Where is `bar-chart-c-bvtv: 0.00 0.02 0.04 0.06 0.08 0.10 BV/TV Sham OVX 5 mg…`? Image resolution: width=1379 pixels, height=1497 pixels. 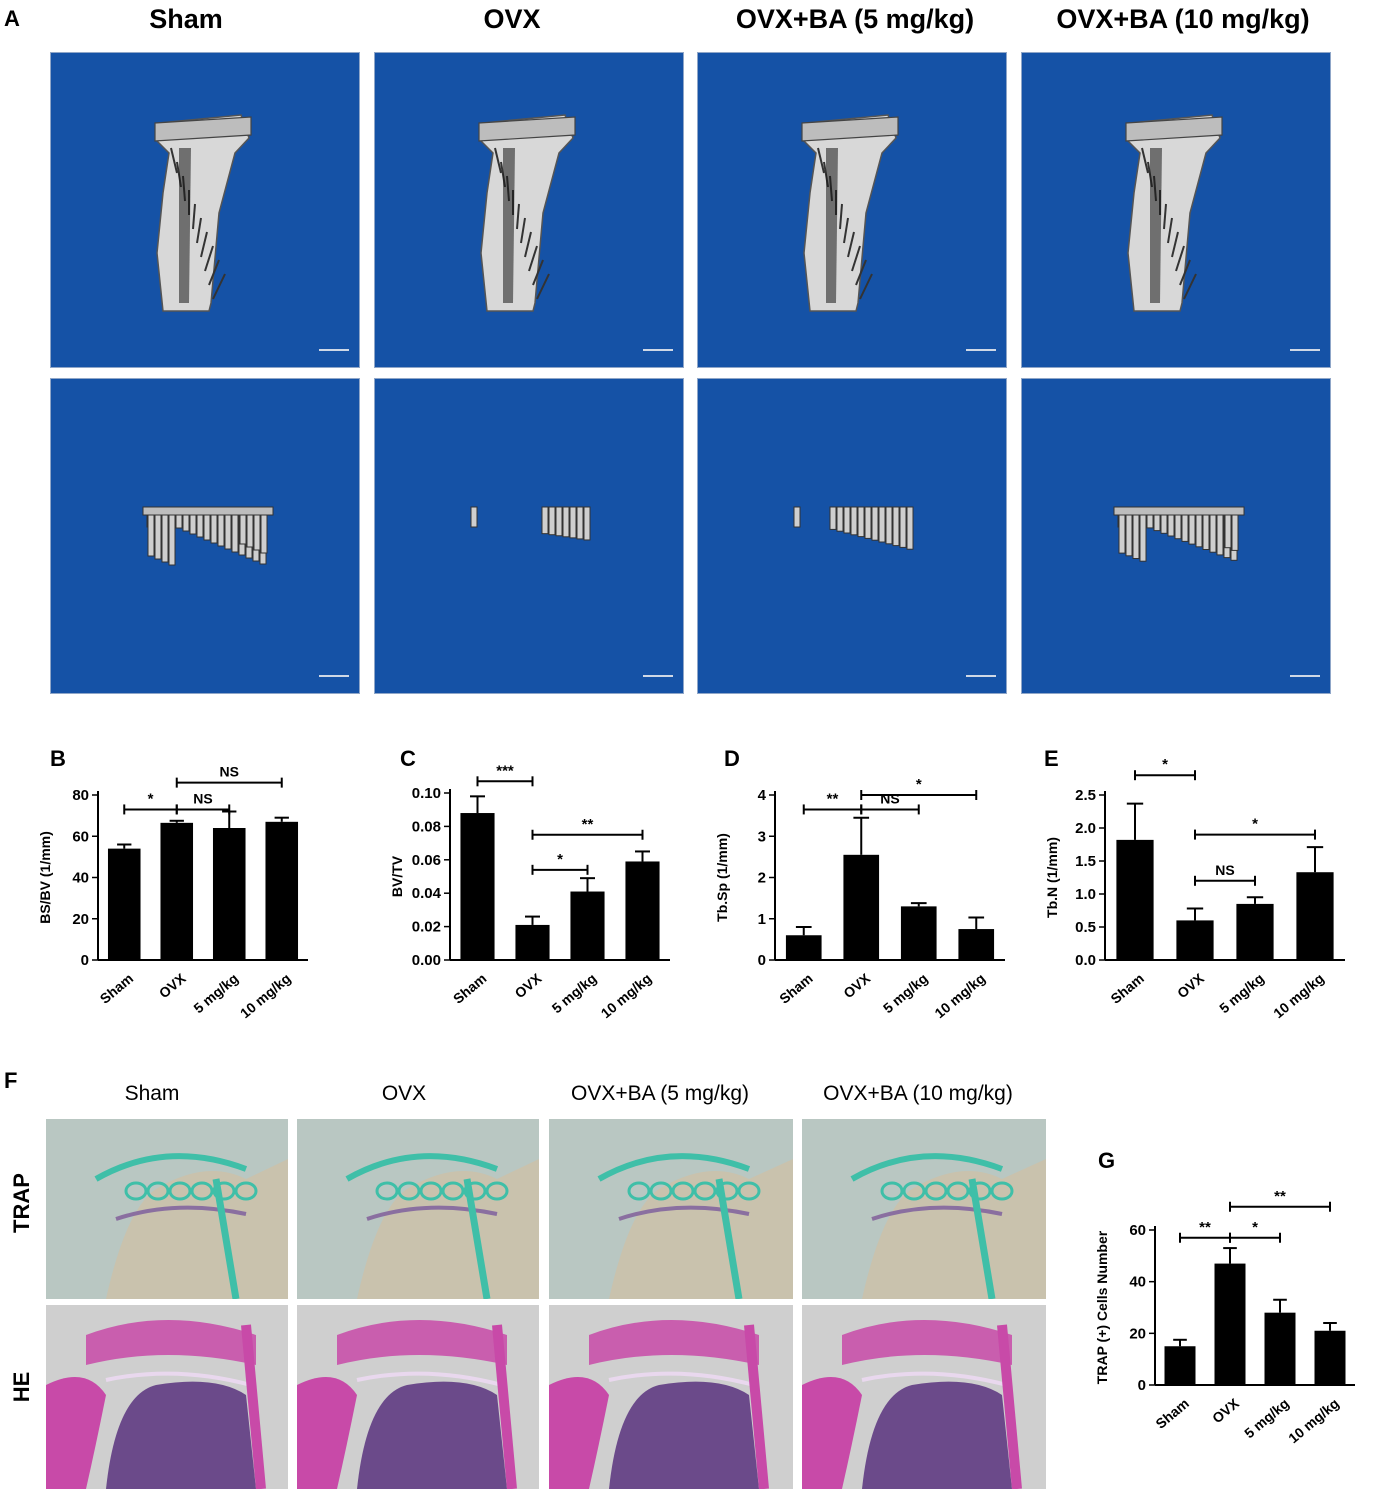 bar-chart-c-bvtv: 0.00 0.02 0.04 0.06 0.08 0.10 BV/TV Sham OVX 5 mg… is located at coordinates (529, 891).